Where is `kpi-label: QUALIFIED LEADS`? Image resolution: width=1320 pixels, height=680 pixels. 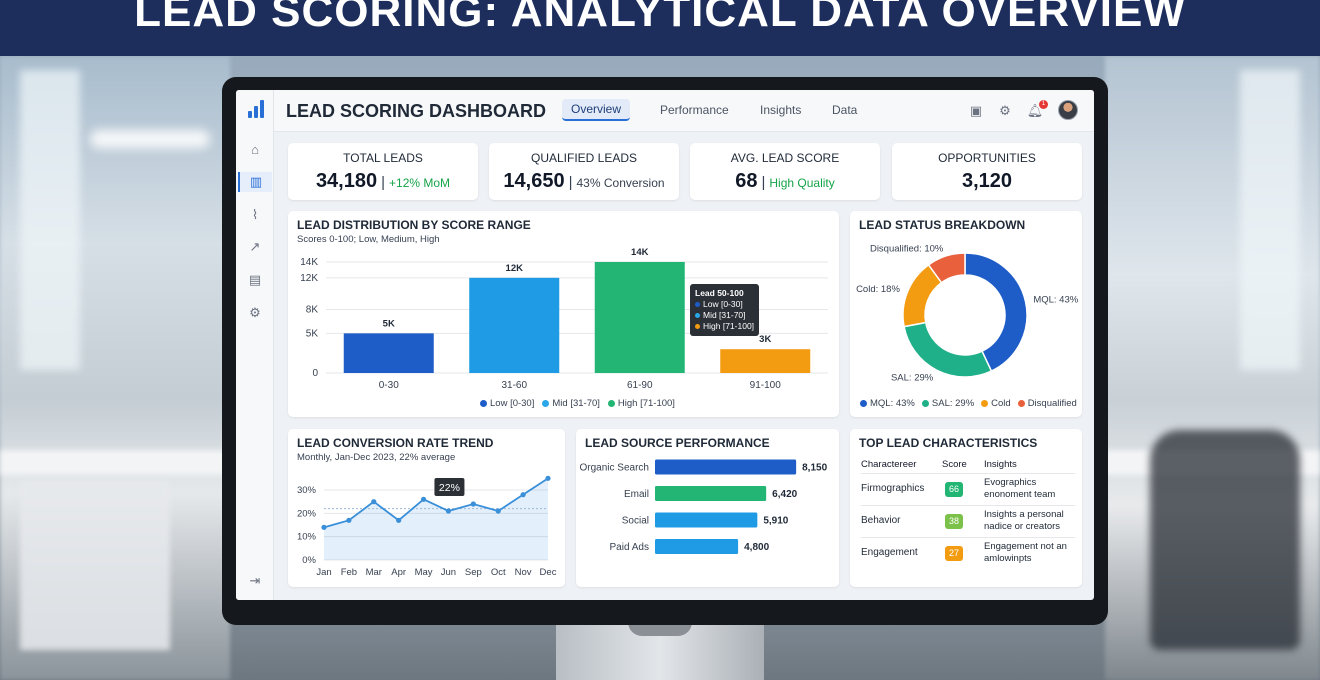
kpi-label: QUALIFIED LEADS is located at coordinates (584, 158).